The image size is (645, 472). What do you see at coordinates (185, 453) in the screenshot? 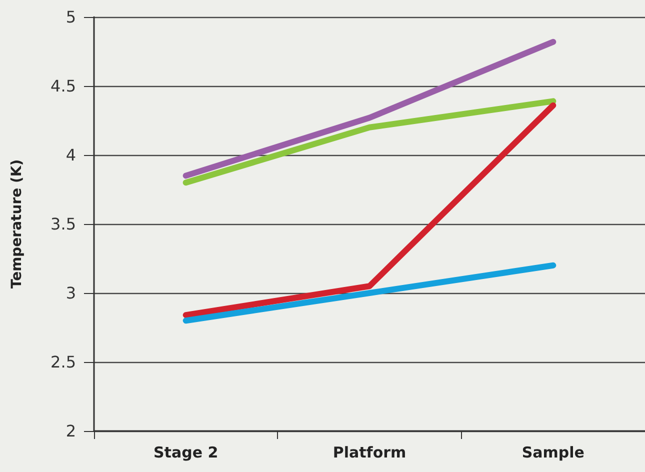
I see `x-tick-label: Stage 2` at bounding box center [185, 453].